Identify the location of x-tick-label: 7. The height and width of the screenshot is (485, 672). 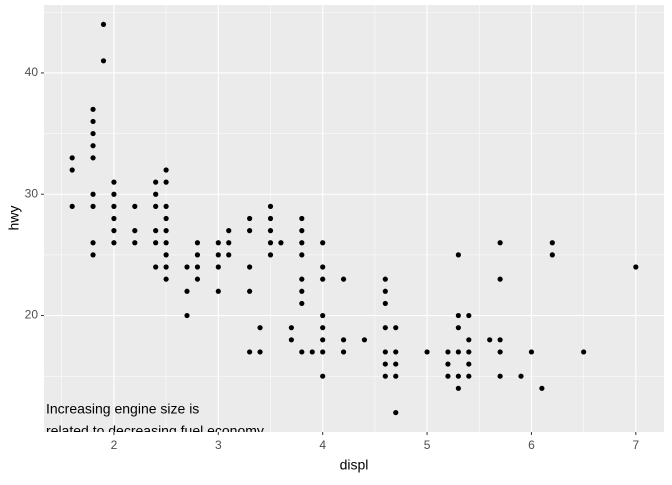
(635, 445).